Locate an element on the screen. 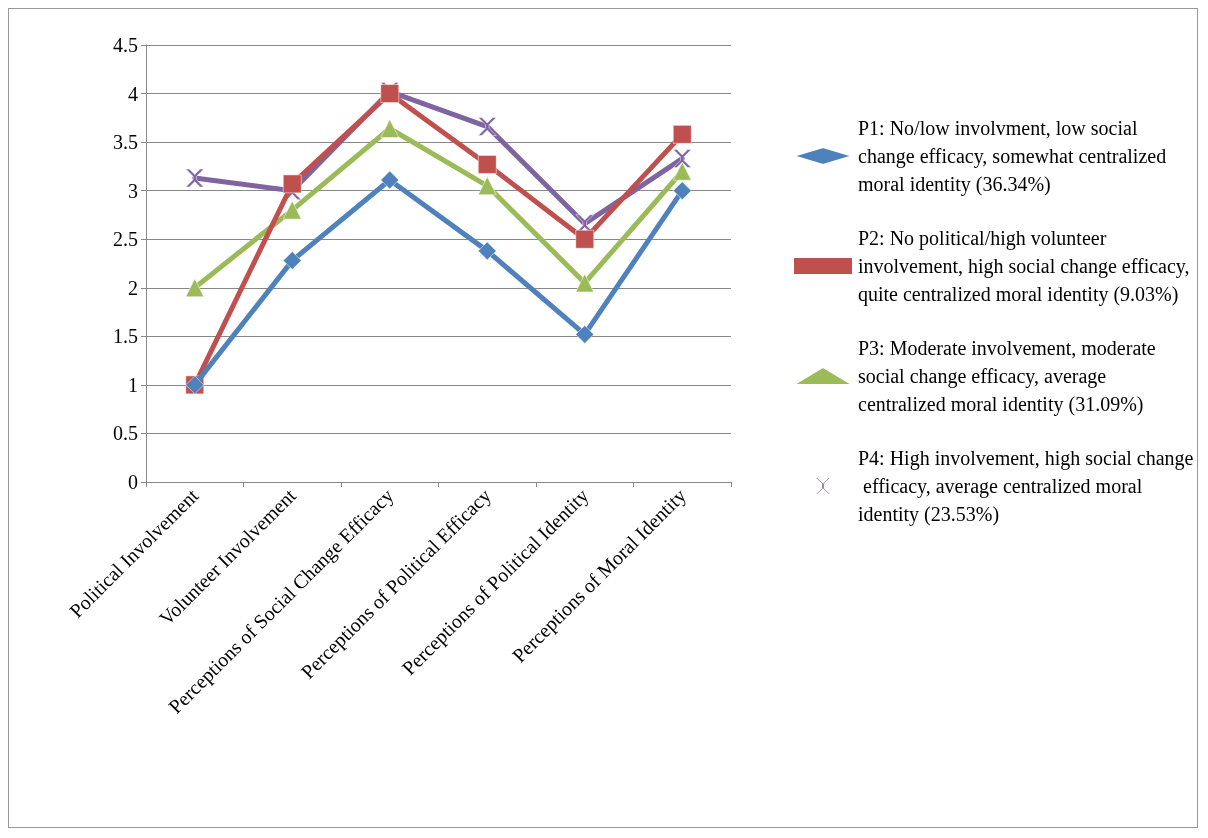 This screenshot has width=1208, height=838. legend-label: P1: No/low involvment, low social change efficacy, somewhat centralized moral identity (36.34%) is located at coordinates (1015, 156).